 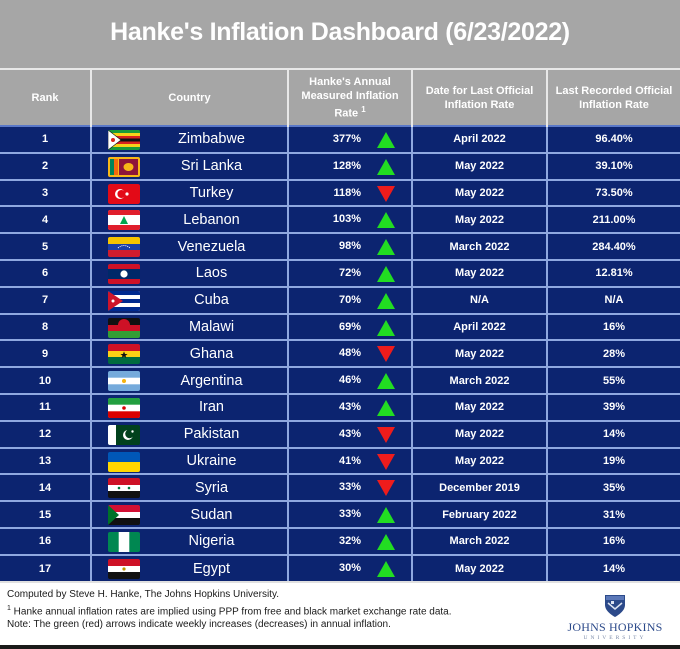 What do you see at coordinates (386, 407) in the screenshot?
I see `arrow-up-icon` at bounding box center [386, 407].